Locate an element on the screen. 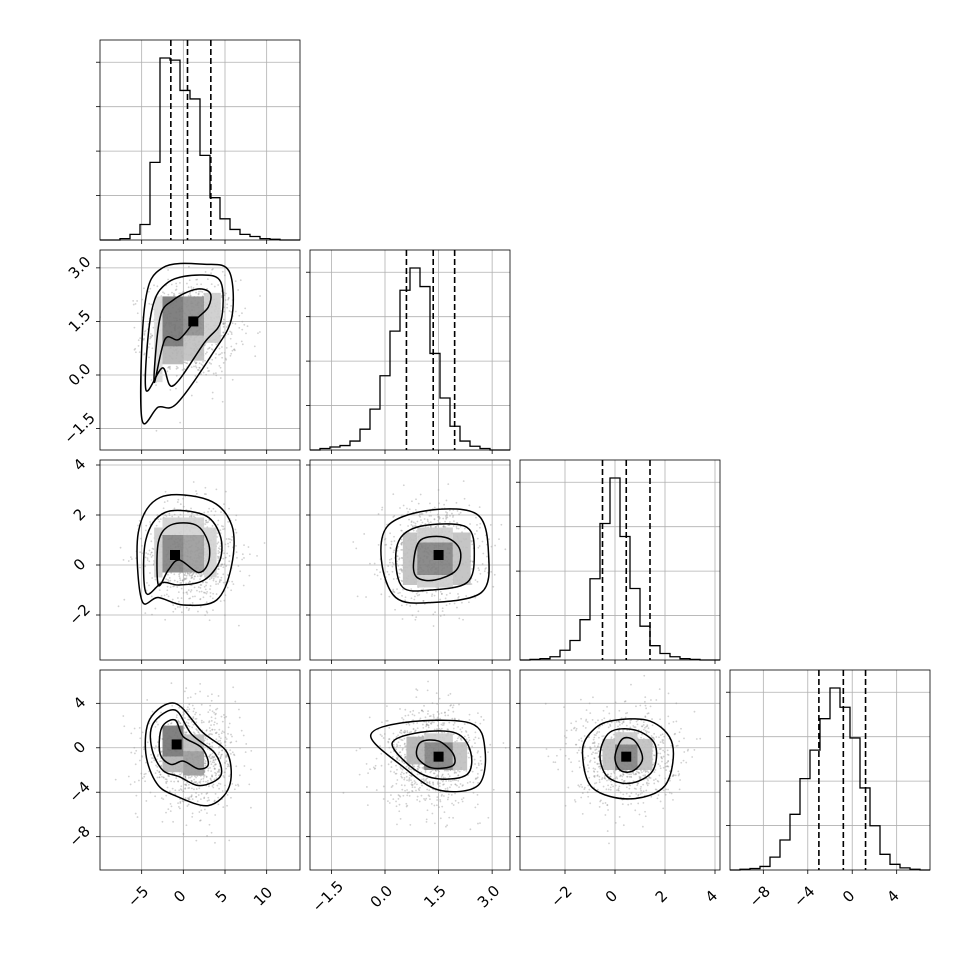 The height and width of the screenshot is (970, 970). panel-content is located at coordinates (427, 755).